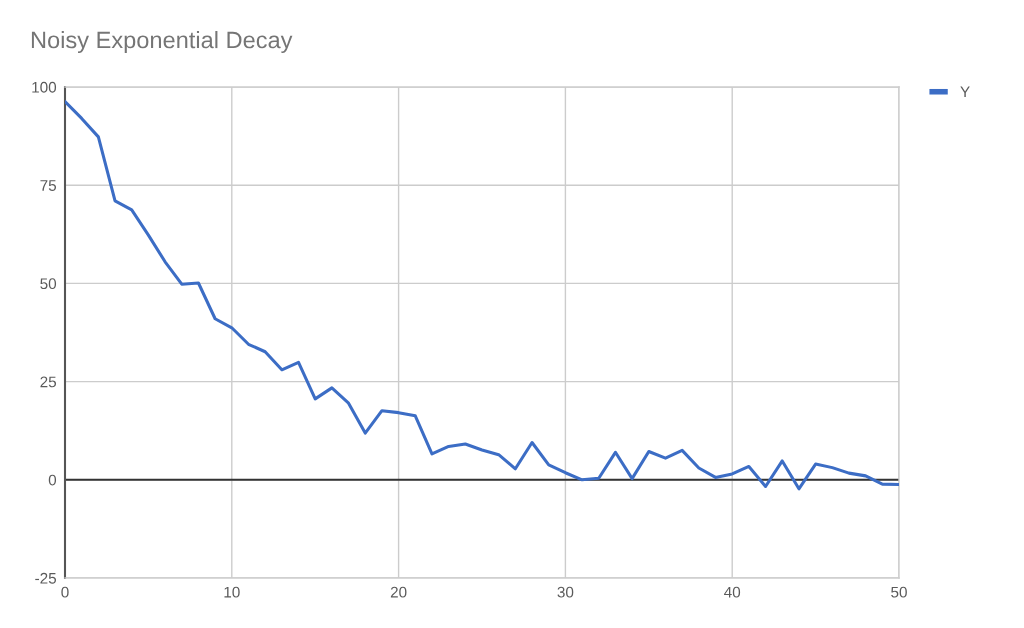 The image size is (1024, 628). What do you see at coordinates (46, 578) in the screenshot?
I see `y-tick-label: -25` at bounding box center [46, 578].